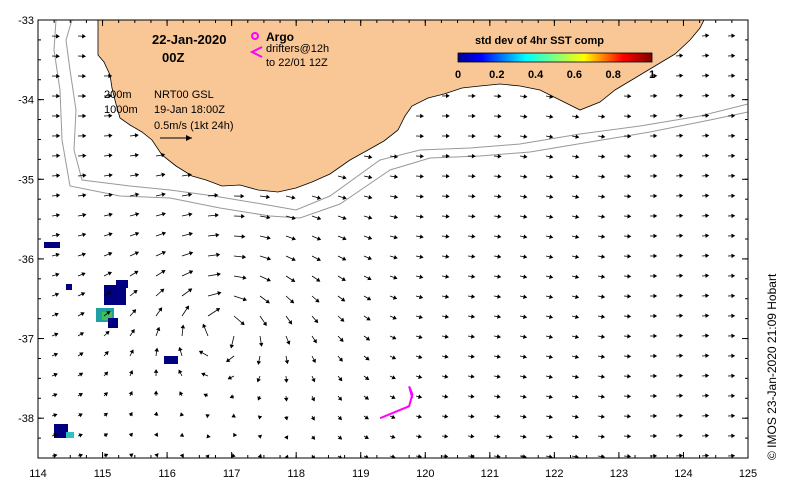 The height and width of the screenshot is (492, 790). What do you see at coordinates (26, 101) in the screenshot?
I see `y-tick-label: -34` at bounding box center [26, 101].